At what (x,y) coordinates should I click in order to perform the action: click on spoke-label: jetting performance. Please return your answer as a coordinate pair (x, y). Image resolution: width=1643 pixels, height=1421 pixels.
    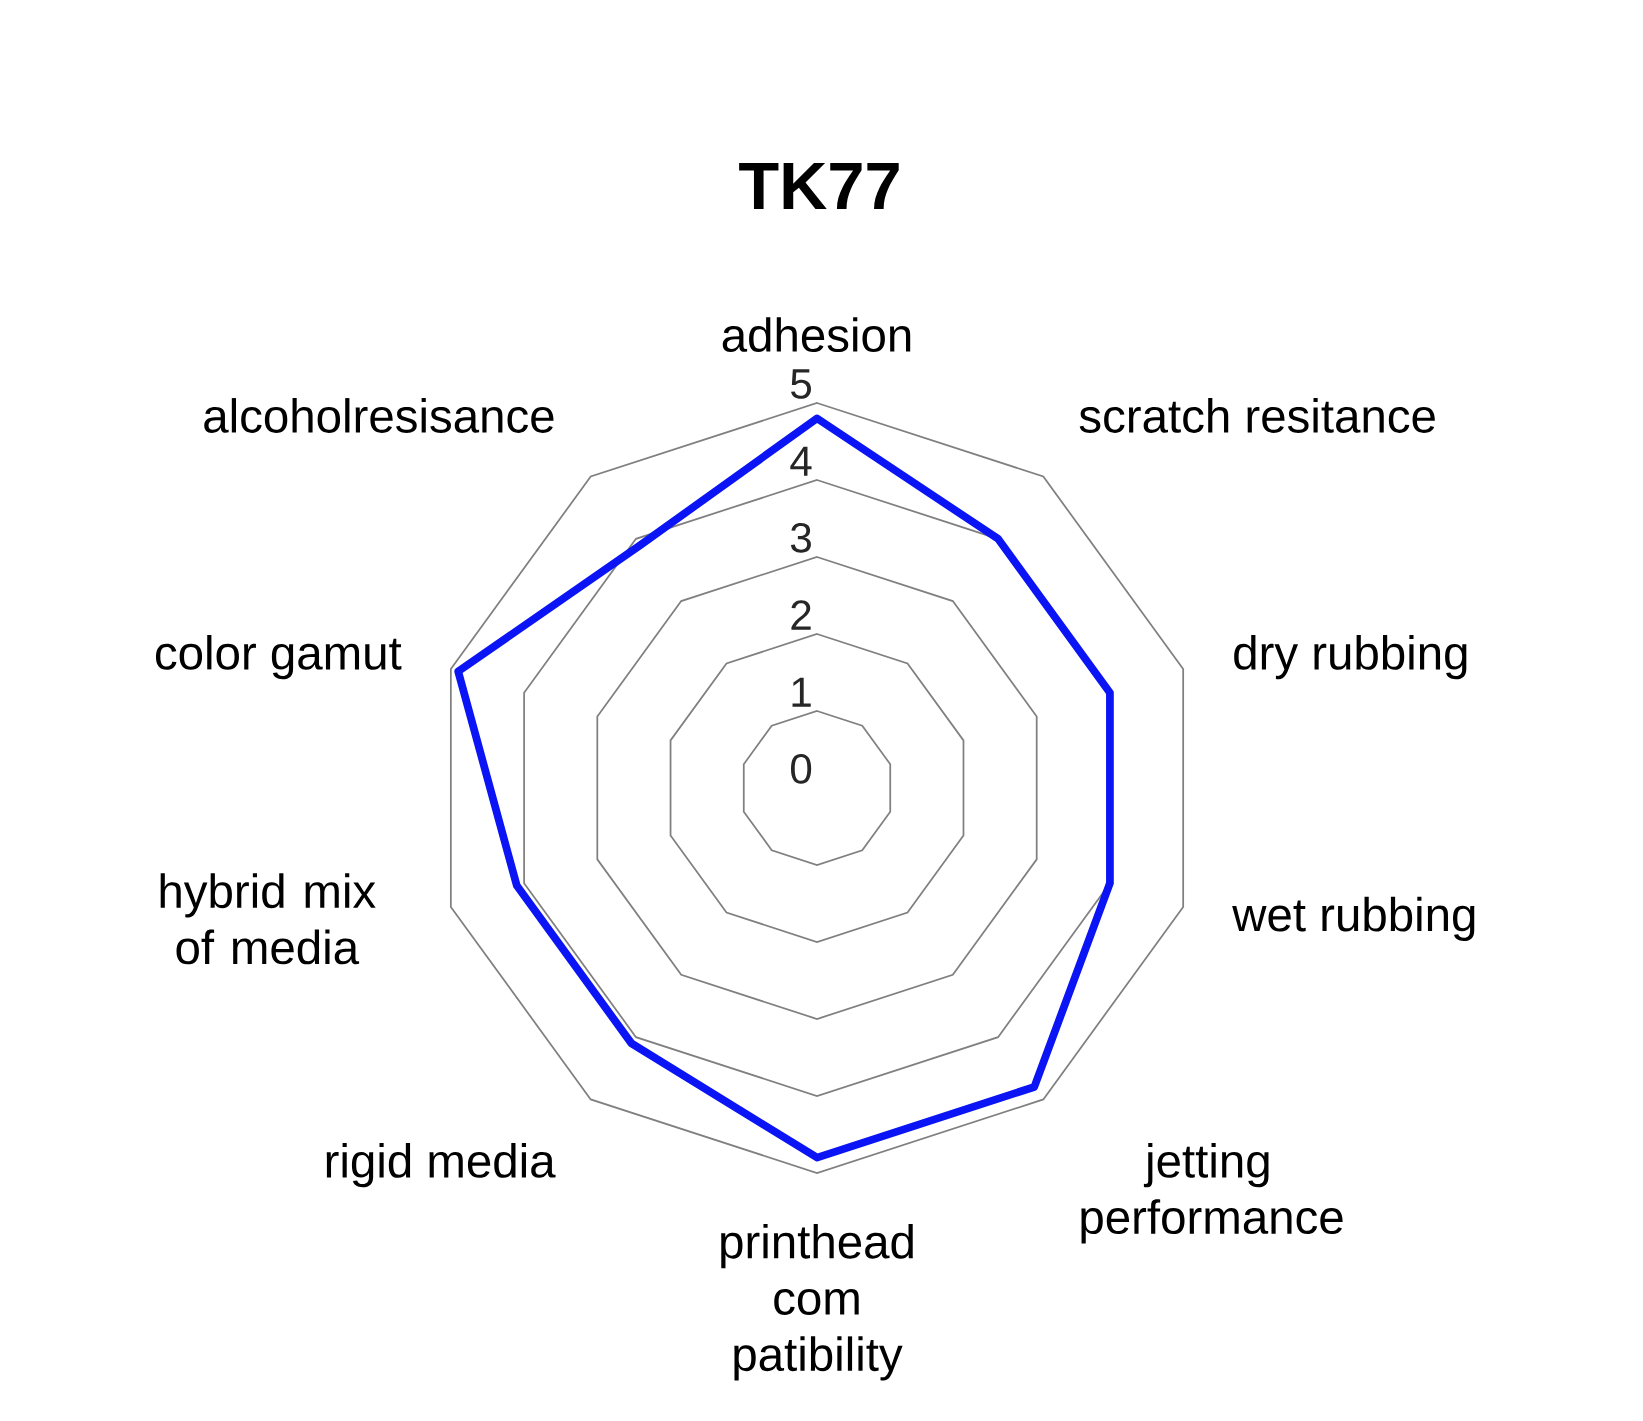
    Looking at the image, I should click on (1212, 1193).